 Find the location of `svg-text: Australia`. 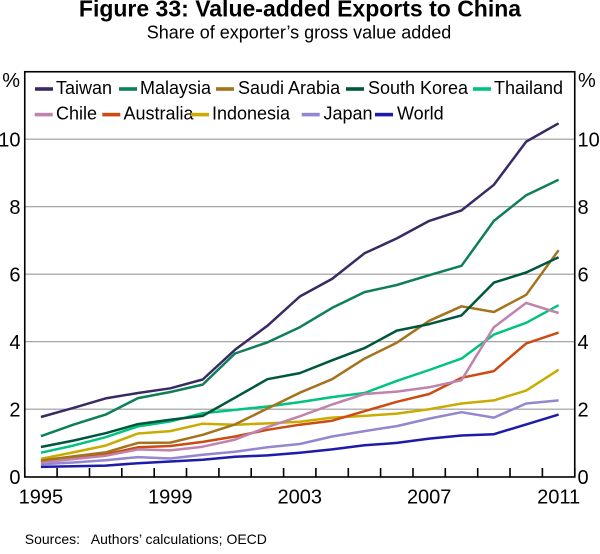

svg-text: Australia is located at coordinates (159, 113).